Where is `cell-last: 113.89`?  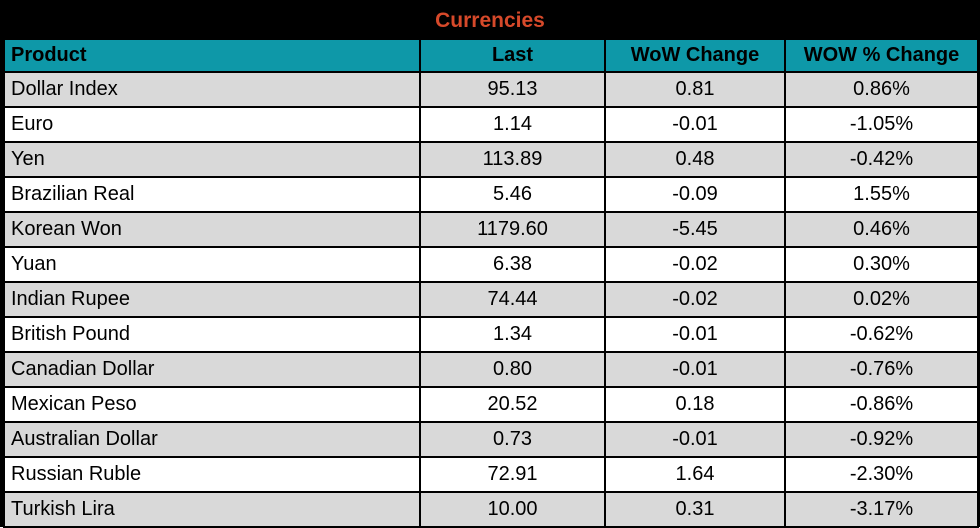
cell-last: 113.89 is located at coordinates (512, 159).